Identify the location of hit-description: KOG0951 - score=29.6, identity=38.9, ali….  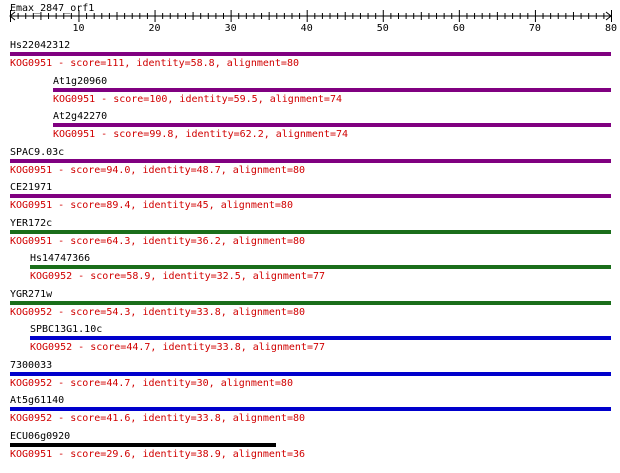
(158, 454).